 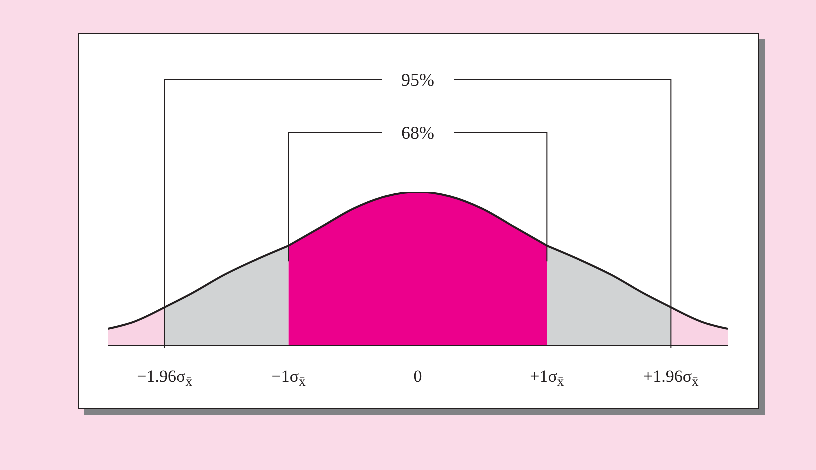 I want to click on x-tick-label: −1.96σ$_{x̄}$, so click(x=165, y=377).